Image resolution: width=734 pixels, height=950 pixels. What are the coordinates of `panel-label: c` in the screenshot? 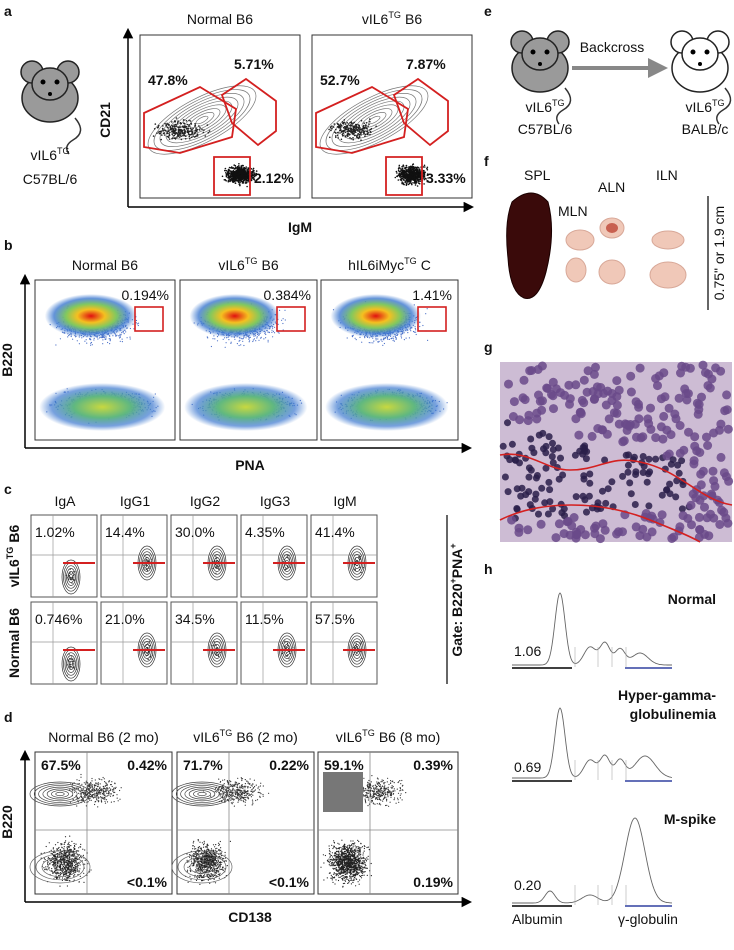 It's located at (8, 489).